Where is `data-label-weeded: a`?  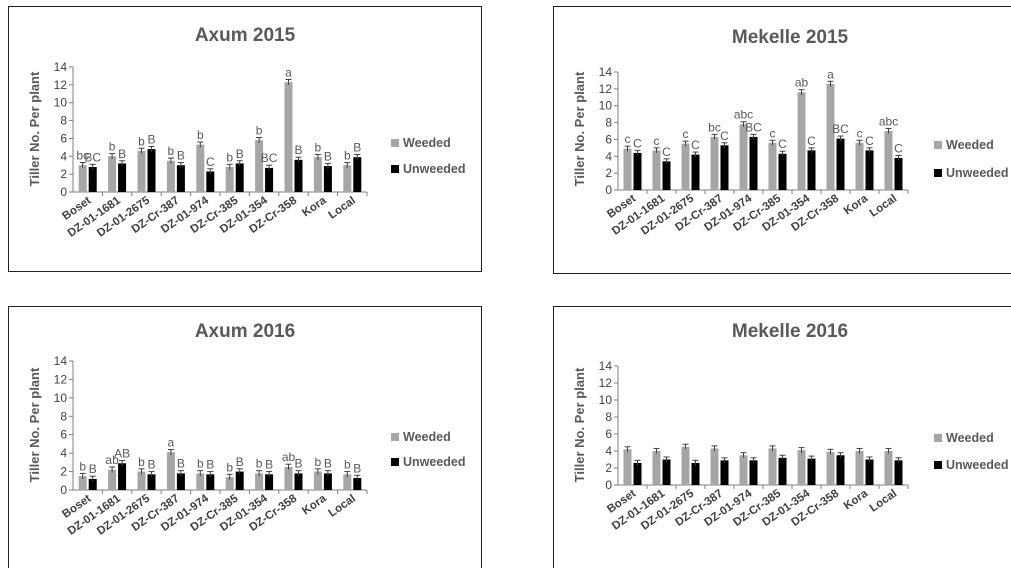 data-label-weeded: a is located at coordinates (171, 442).